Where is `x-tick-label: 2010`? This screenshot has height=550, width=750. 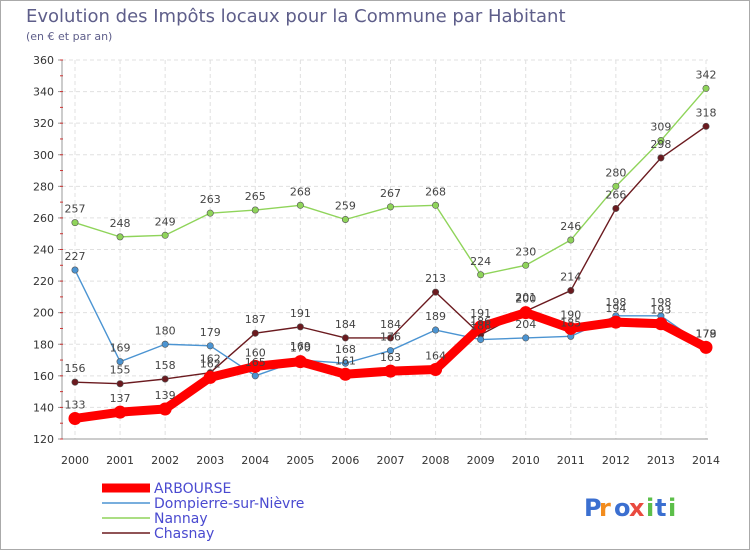 x-tick-label: 2010 is located at coordinates (526, 460).